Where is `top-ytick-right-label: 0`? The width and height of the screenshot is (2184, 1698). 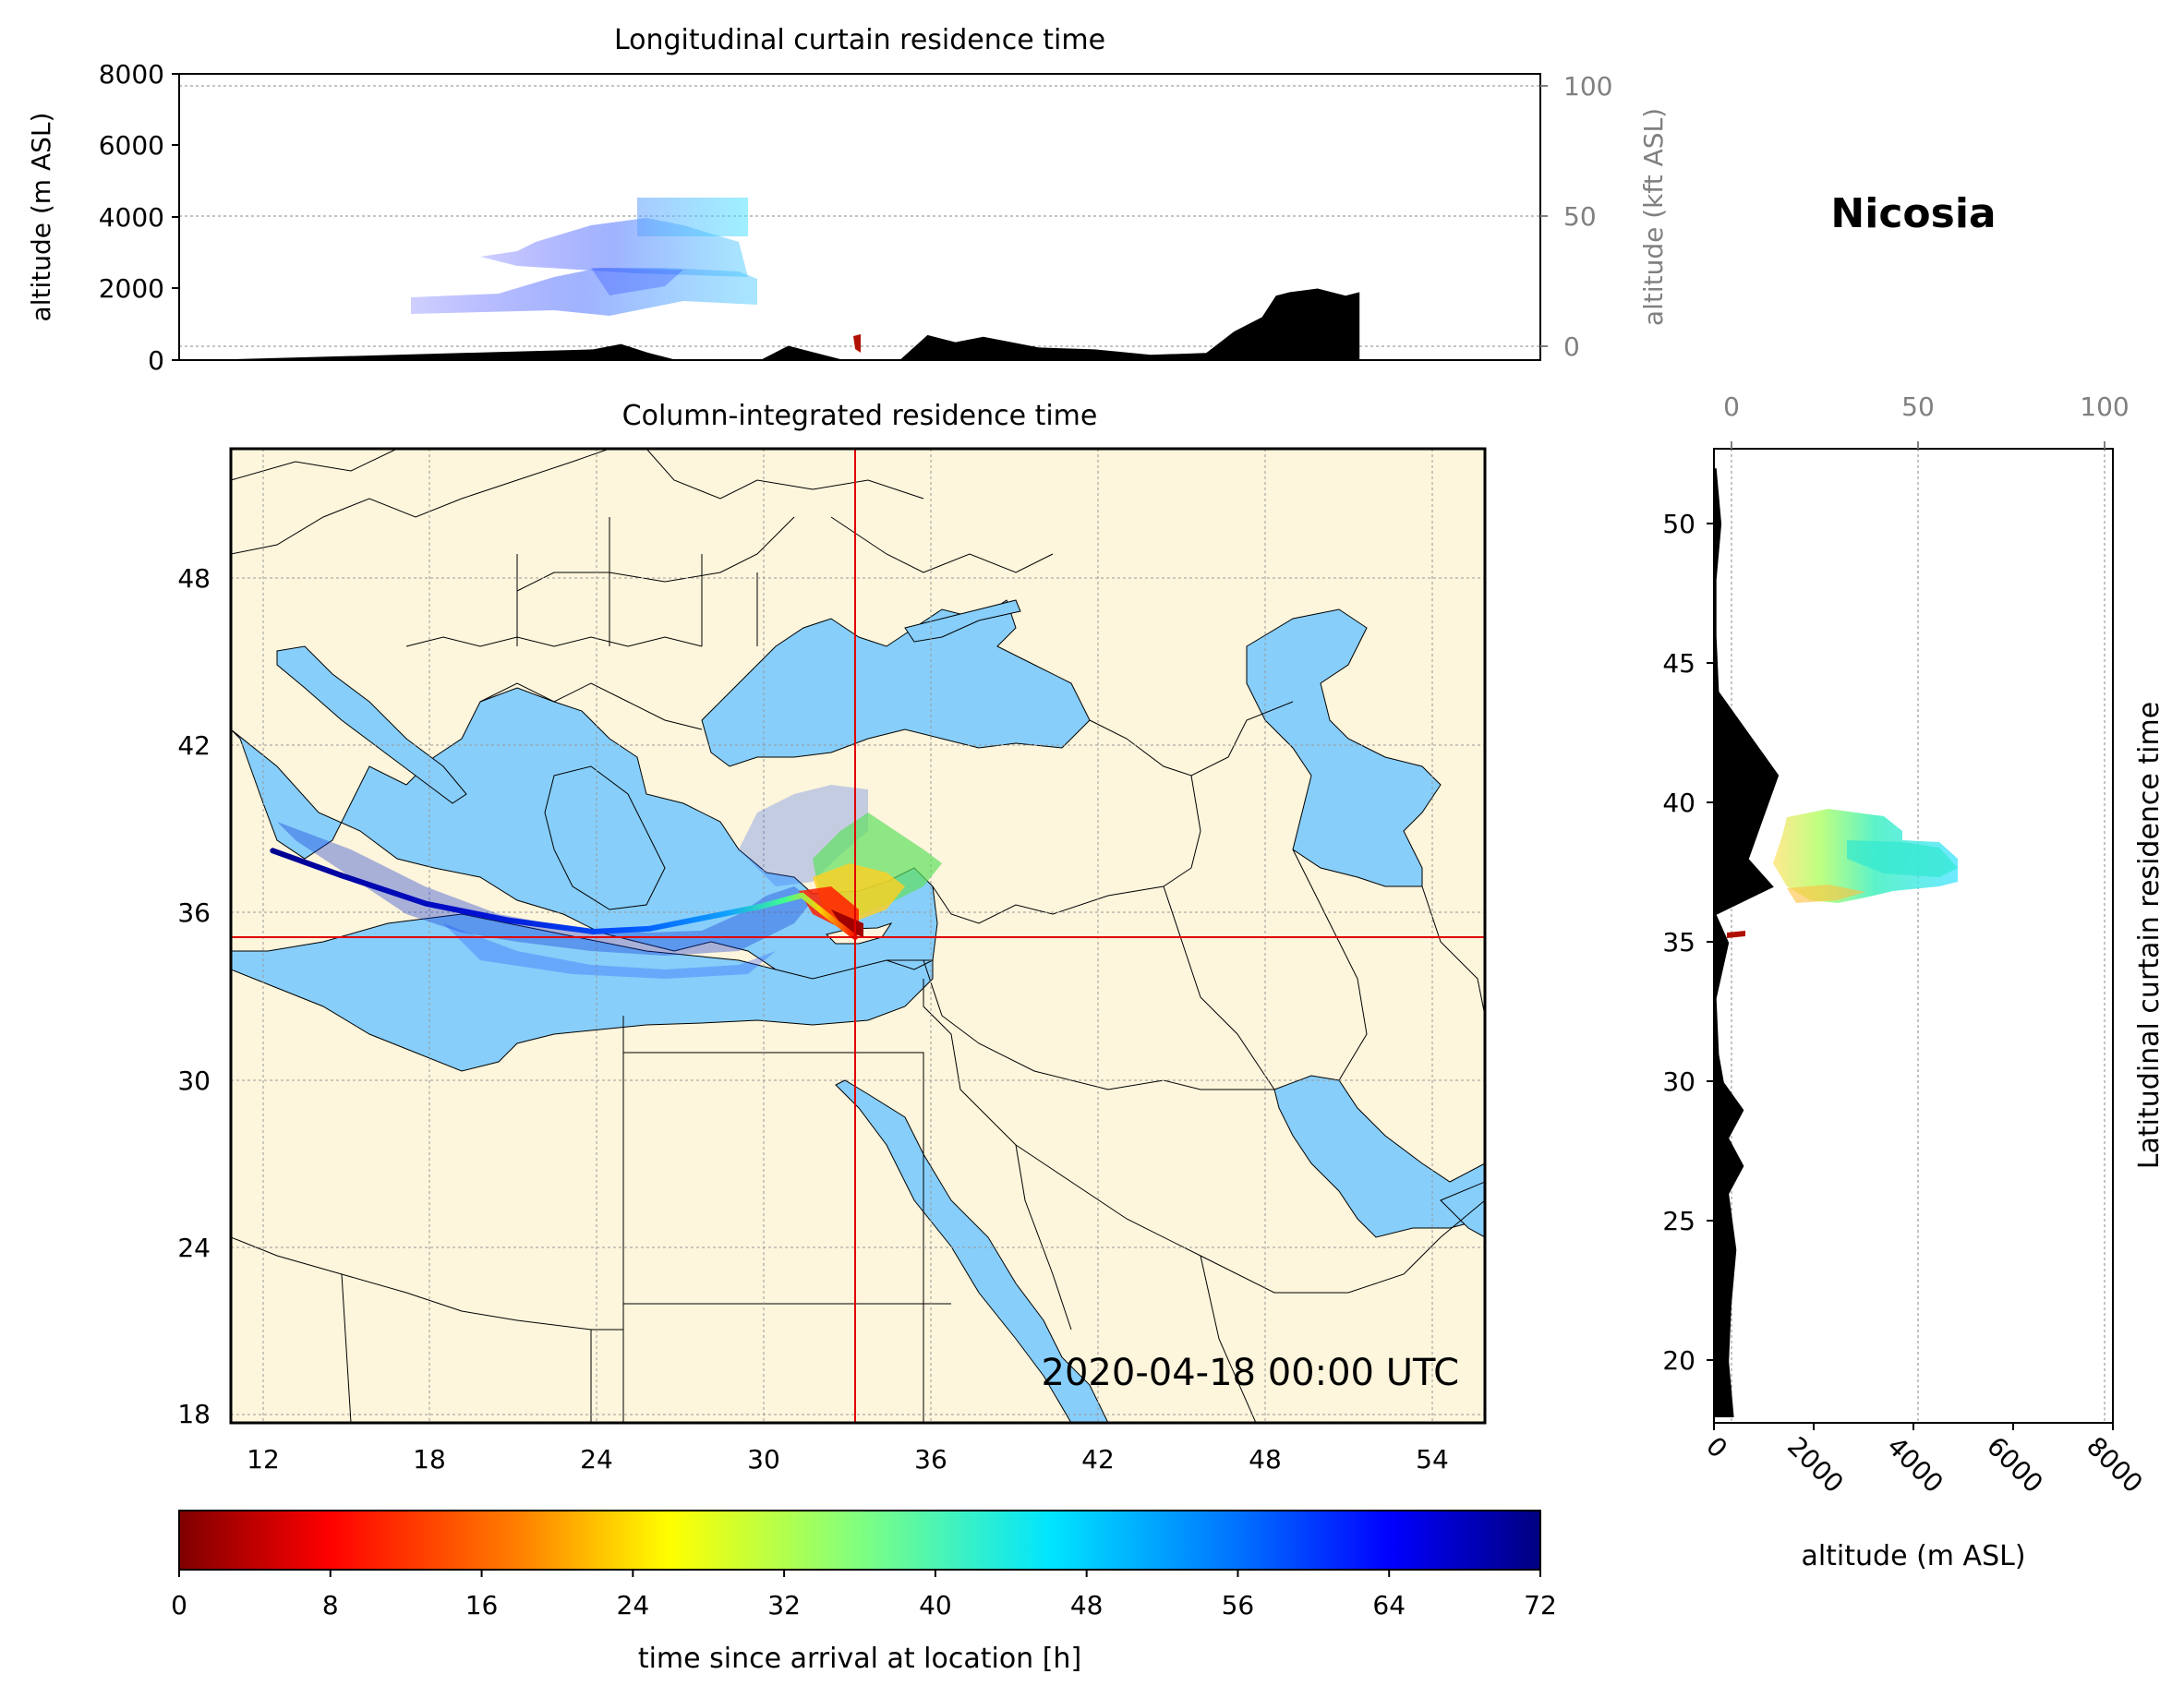
top-ytick-right-label: 0 is located at coordinates (1571, 346).